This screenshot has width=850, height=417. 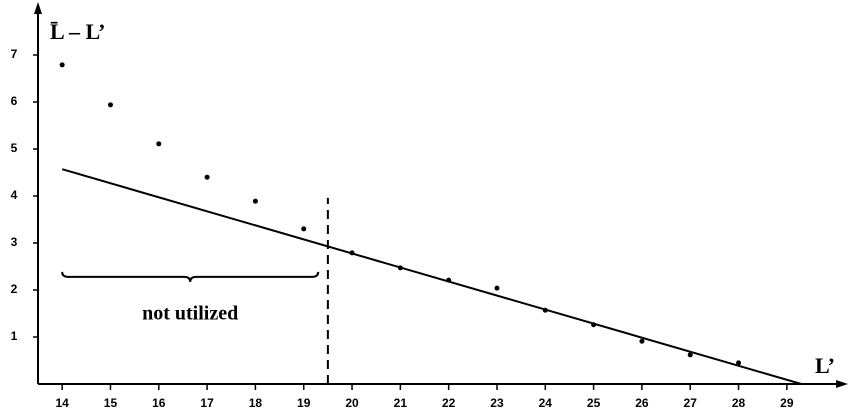 I want to click on y-tick-label: 3, so click(x=14, y=242).